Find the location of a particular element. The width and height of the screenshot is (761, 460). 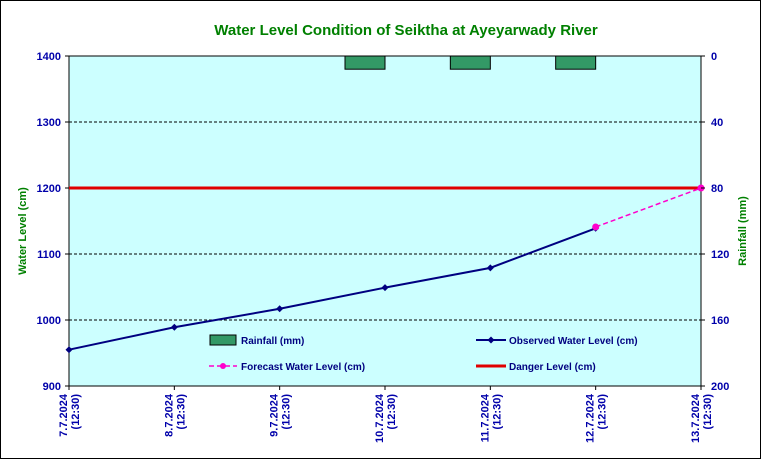

x-tick-label: 13.7.2024 (12:30) is located at coordinates (702, 418).